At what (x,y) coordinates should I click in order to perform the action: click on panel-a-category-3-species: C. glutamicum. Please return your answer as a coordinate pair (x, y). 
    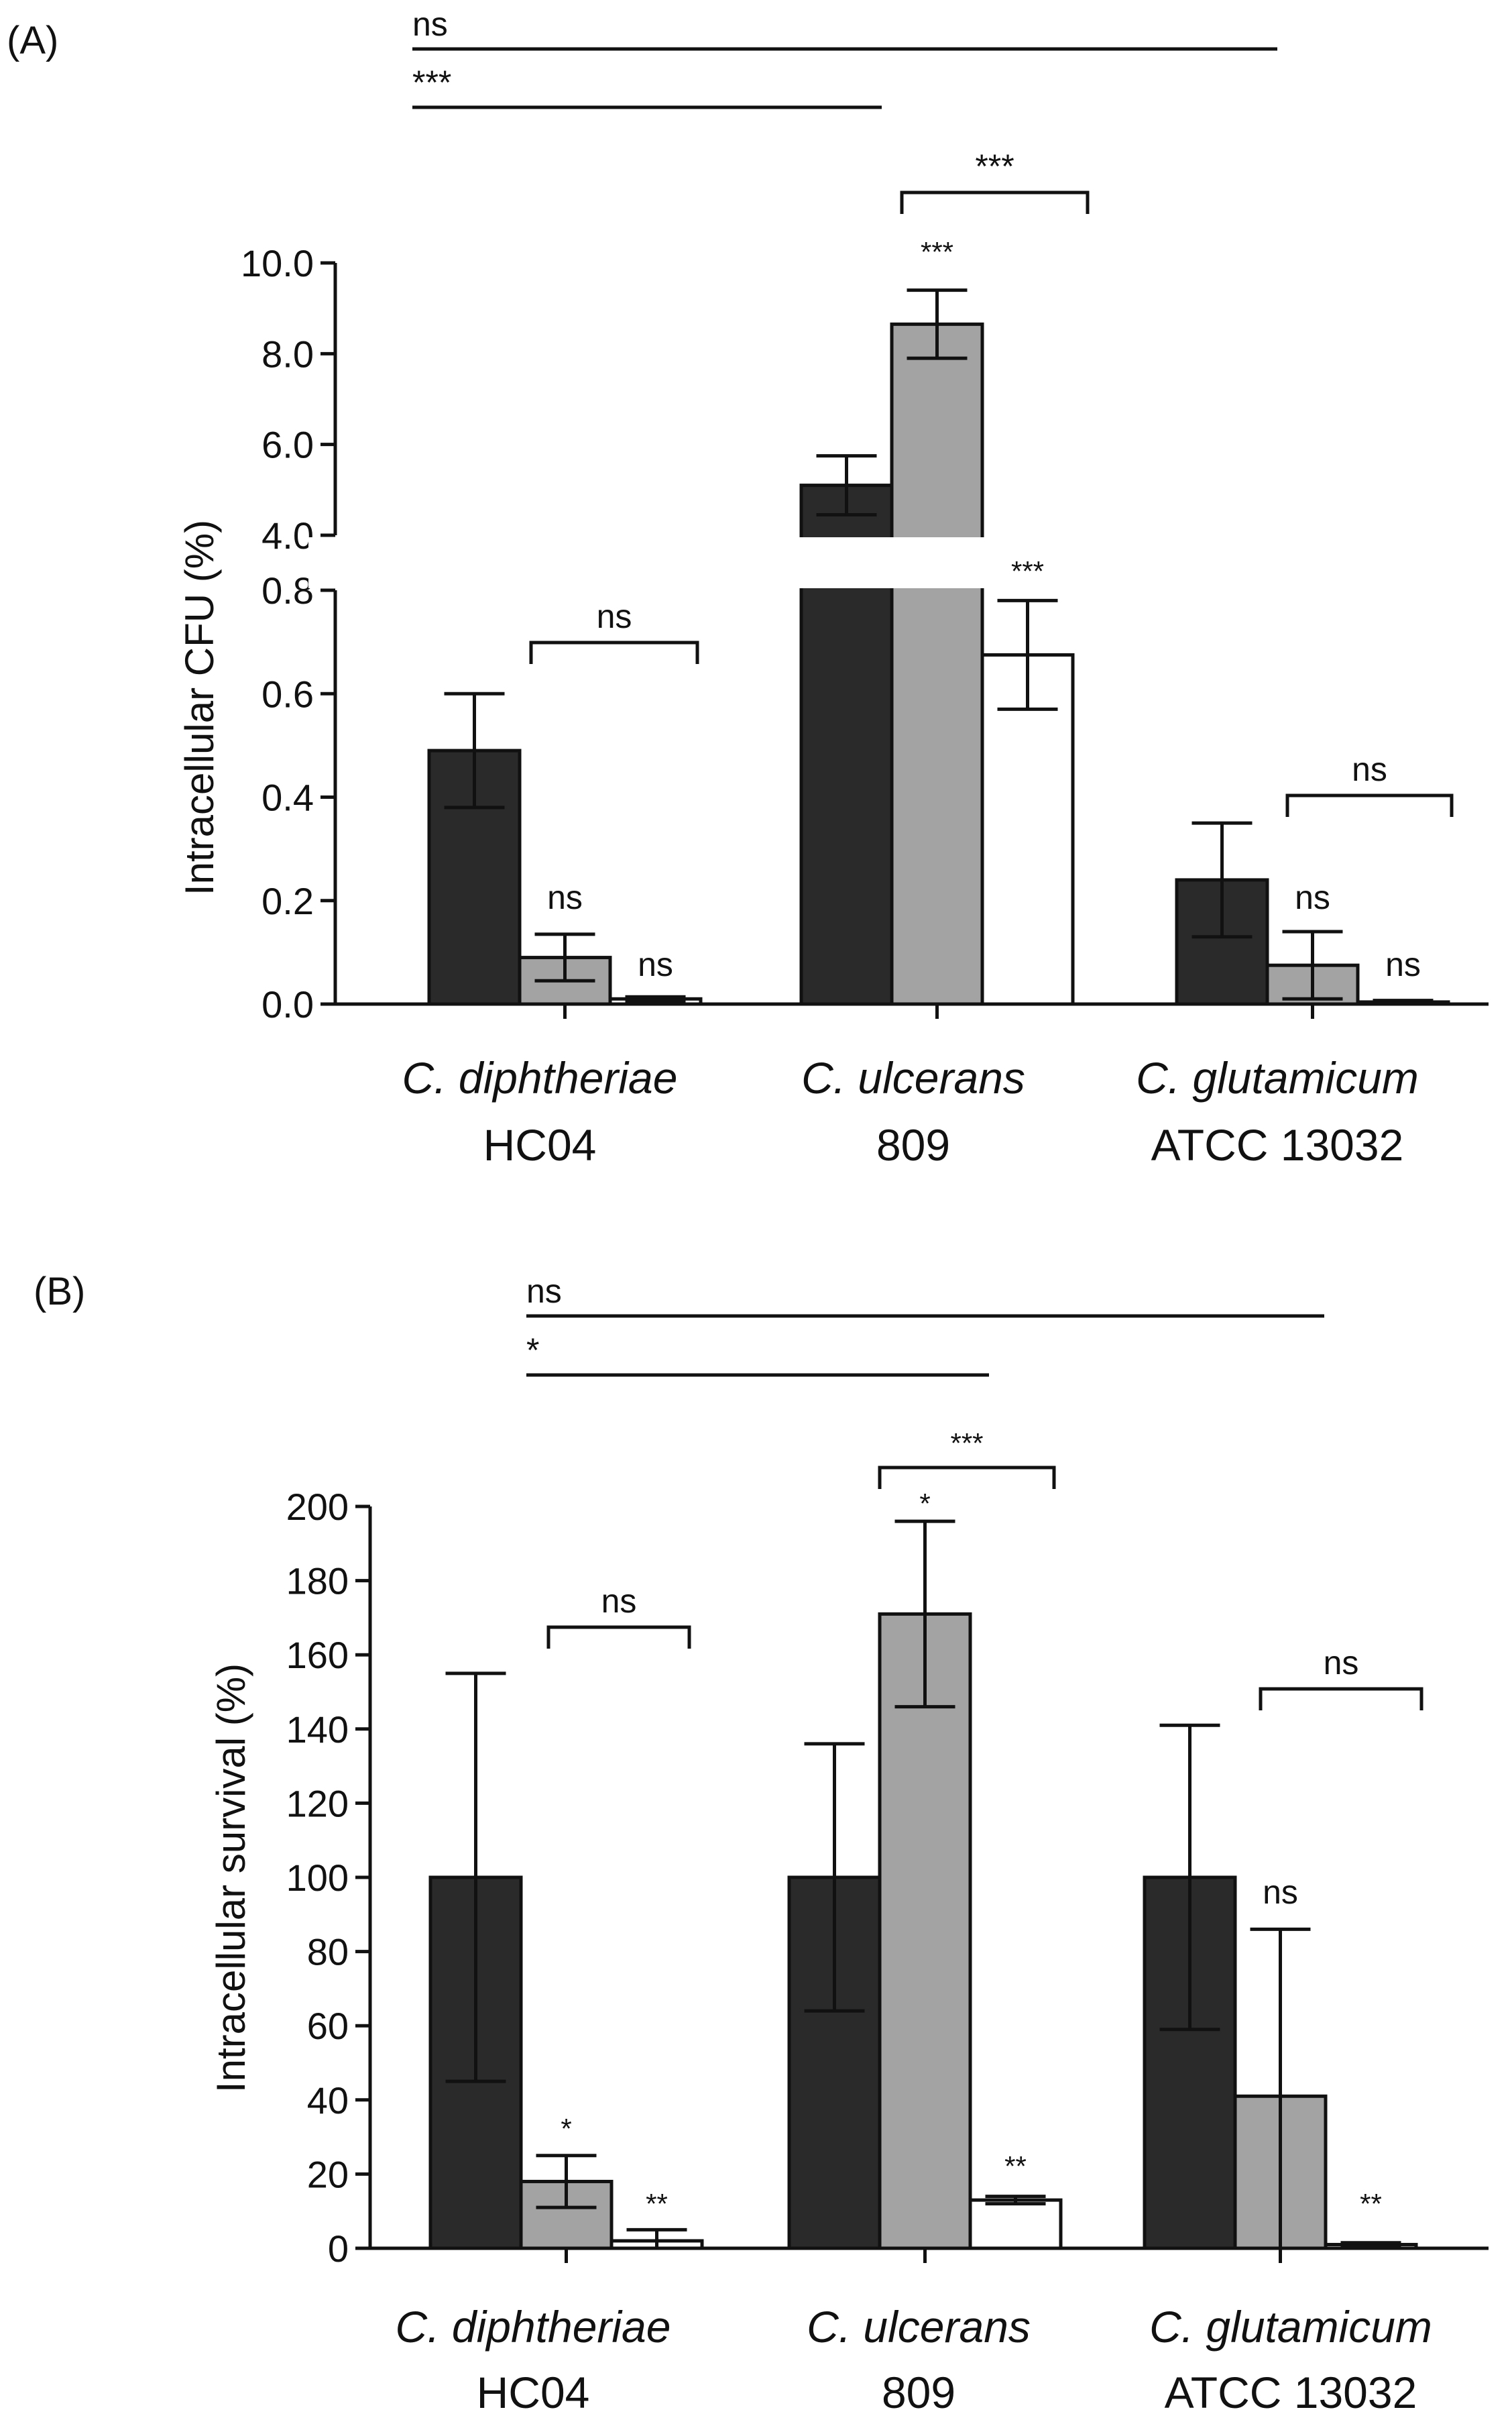
    Looking at the image, I should click on (1278, 1078).